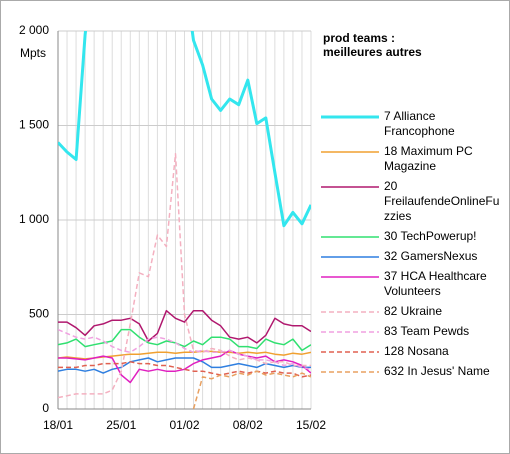 Image resolution: width=510 pixels, height=454 pixels. Describe the element at coordinates (248, 425) in the screenshot. I see `x-tick-label: 08/02` at that location.